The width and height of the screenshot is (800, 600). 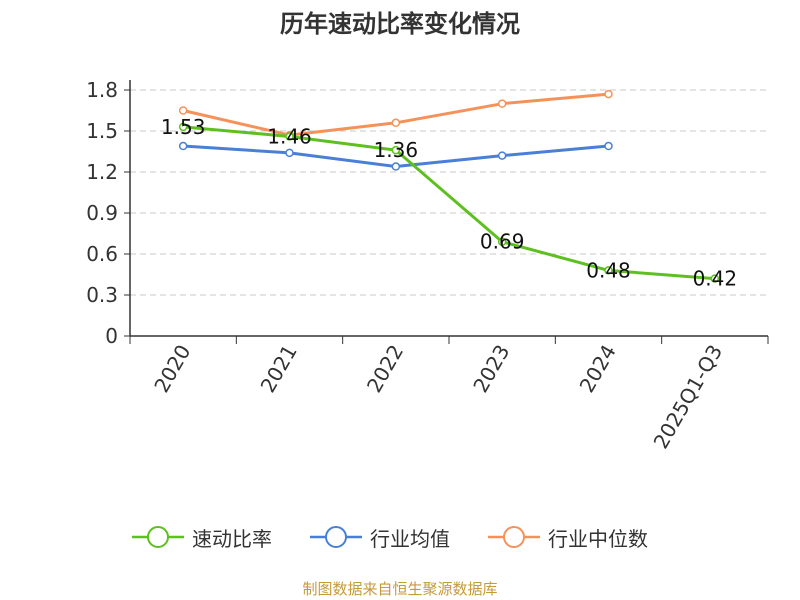 I want to click on legend-item: 行业均值, so click(x=380, y=537).